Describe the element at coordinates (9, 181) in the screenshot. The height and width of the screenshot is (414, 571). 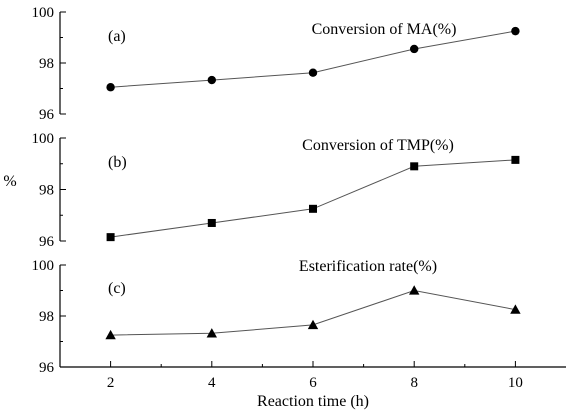
I see `y-axis-title: %` at that location.